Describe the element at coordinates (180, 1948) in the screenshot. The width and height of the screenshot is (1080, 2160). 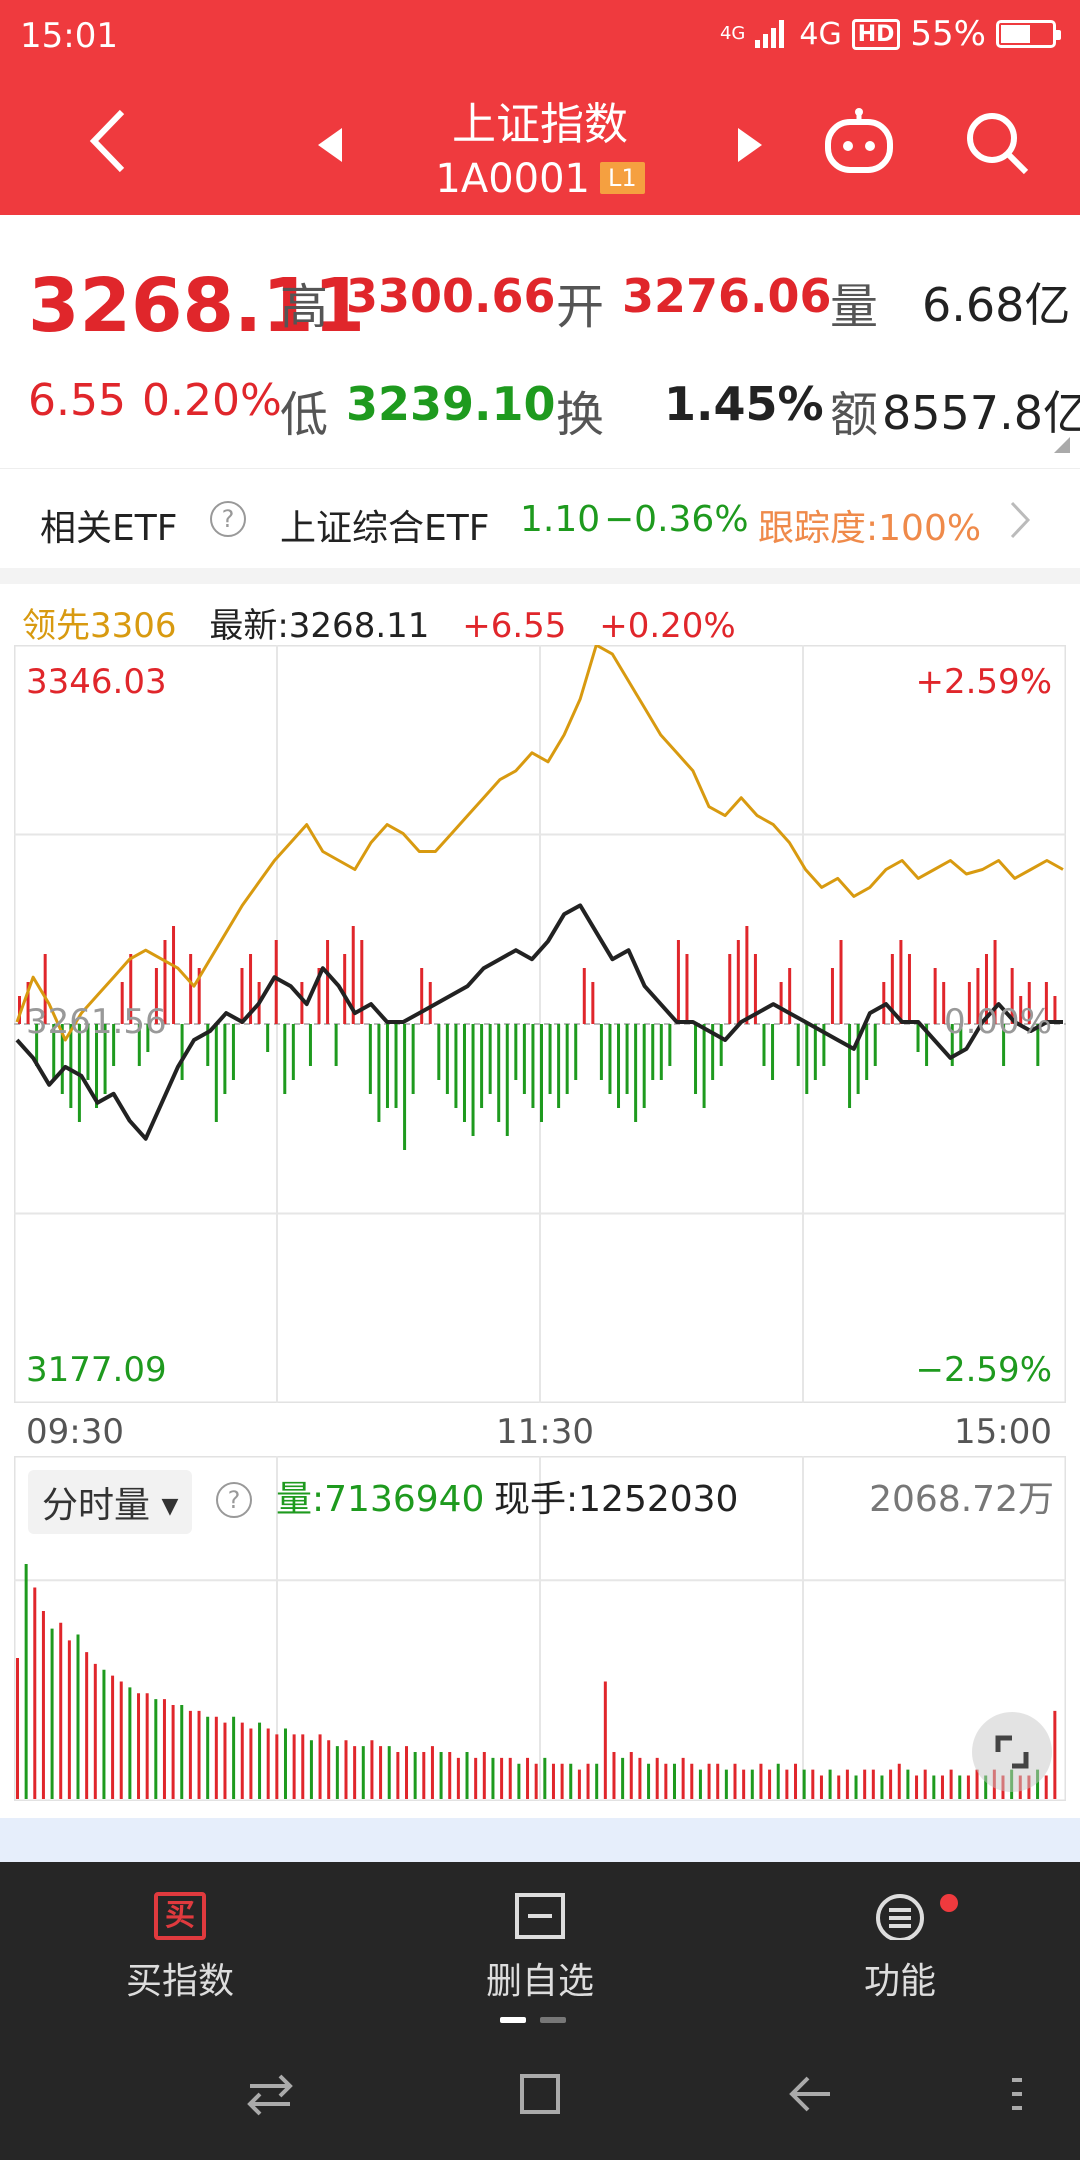
I see `buy-index-button: 买 买指数` at that location.